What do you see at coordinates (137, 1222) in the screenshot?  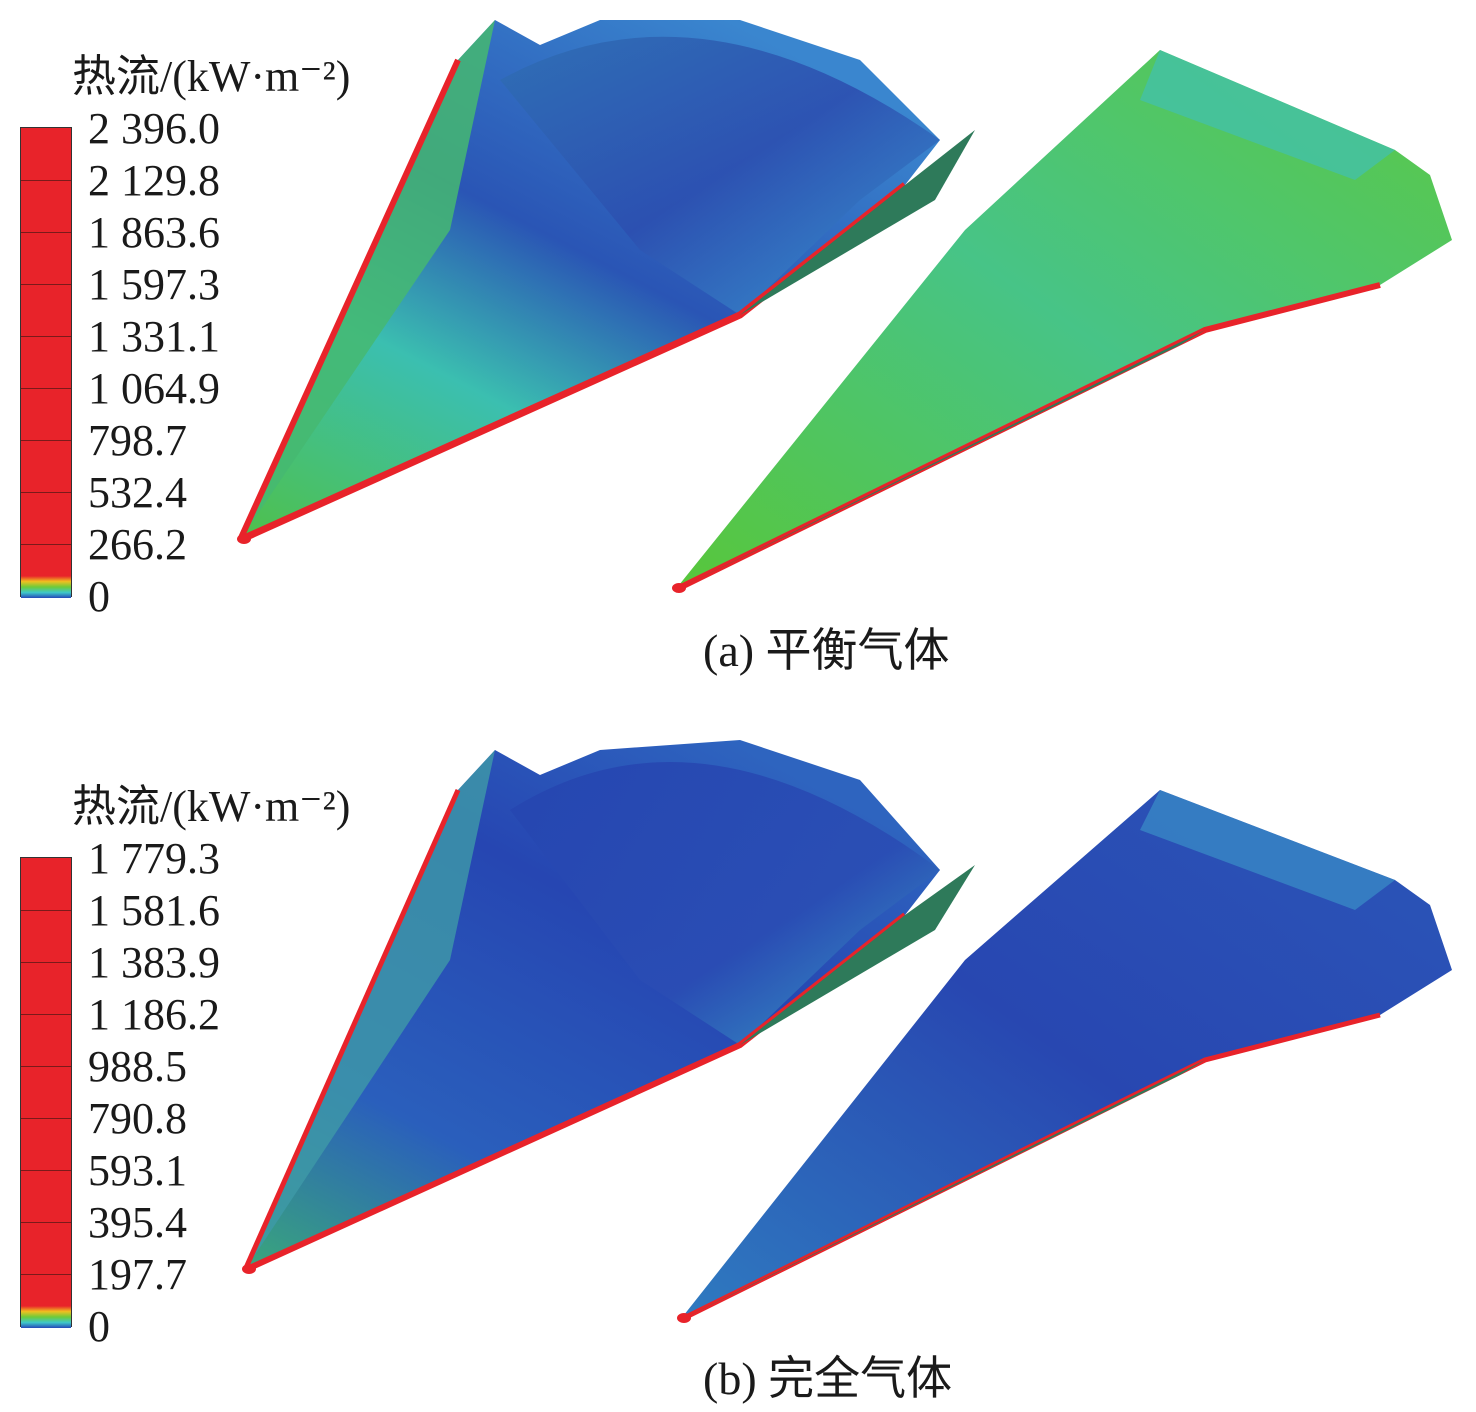 I see `colorbar-tick-label: 395.4` at bounding box center [137, 1222].